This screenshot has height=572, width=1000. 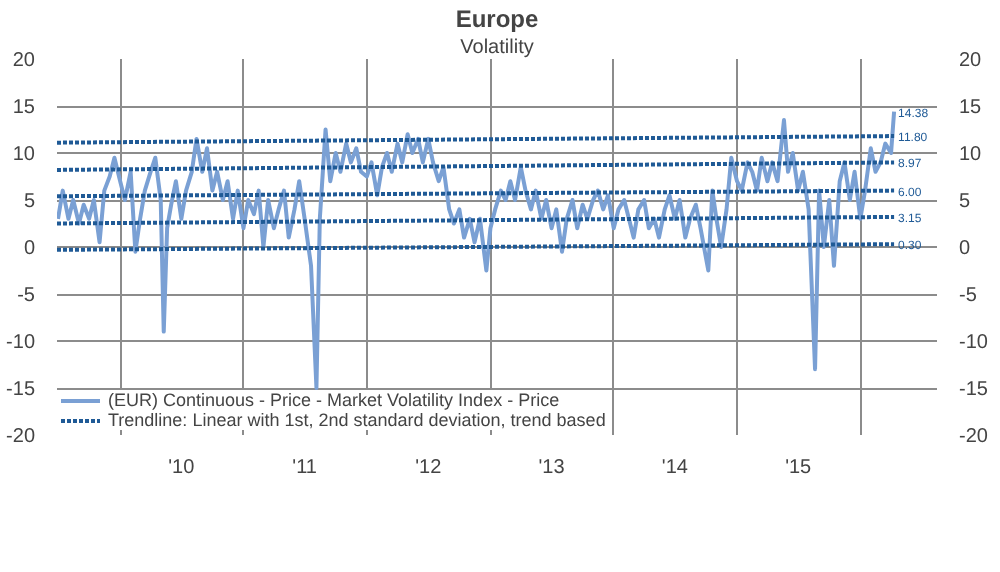 What do you see at coordinates (24, 61) in the screenshot?
I see `y-tick-label: 20` at bounding box center [24, 61].